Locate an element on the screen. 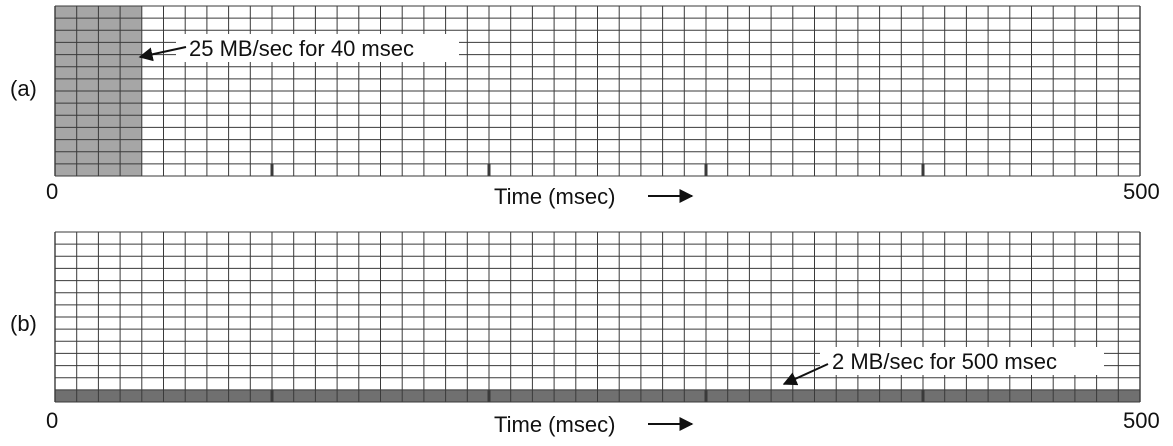 This screenshot has height=446, width=1173. panel-b-axis-end: 500 is located at coordinates (1141, 420).